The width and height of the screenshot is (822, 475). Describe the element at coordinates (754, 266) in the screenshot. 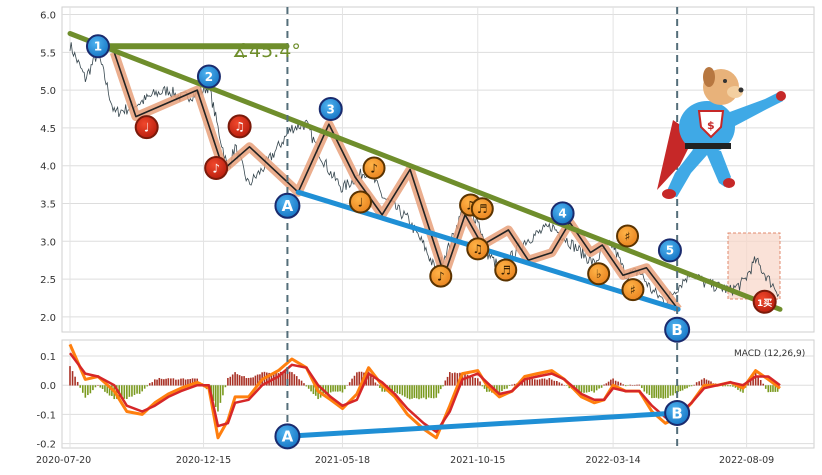

I see `highlight-rect` at that location.